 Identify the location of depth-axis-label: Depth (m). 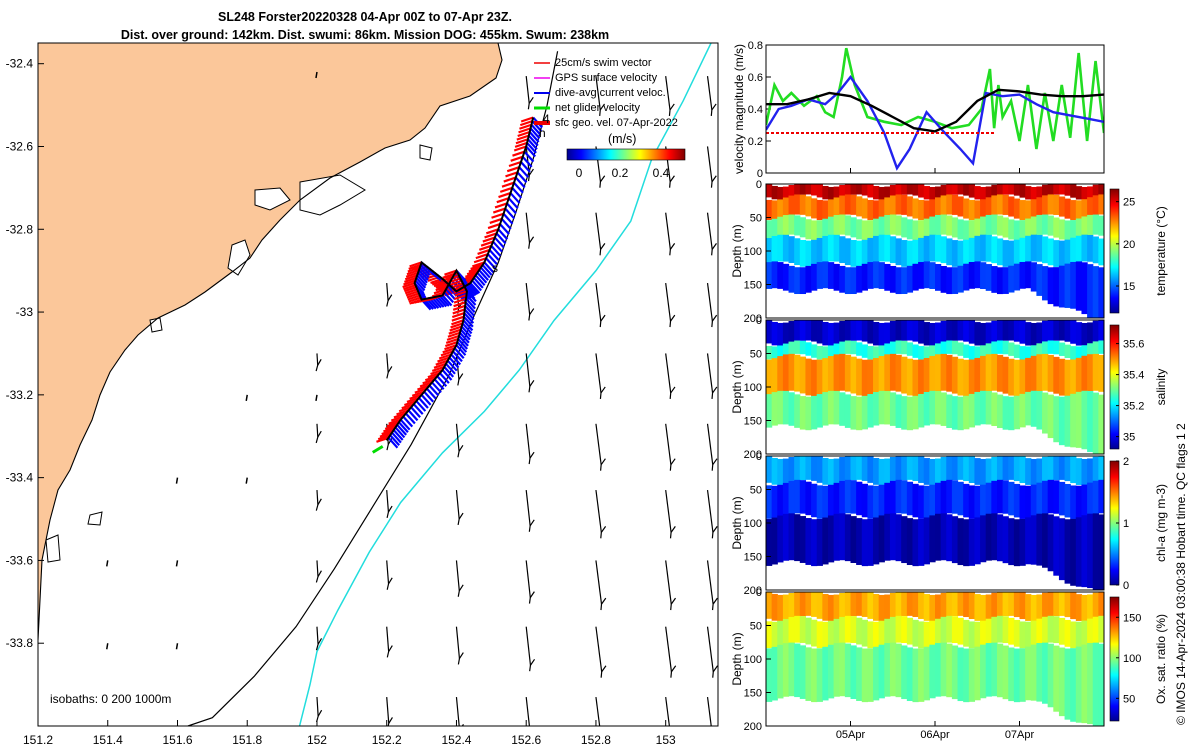
(737, 386).